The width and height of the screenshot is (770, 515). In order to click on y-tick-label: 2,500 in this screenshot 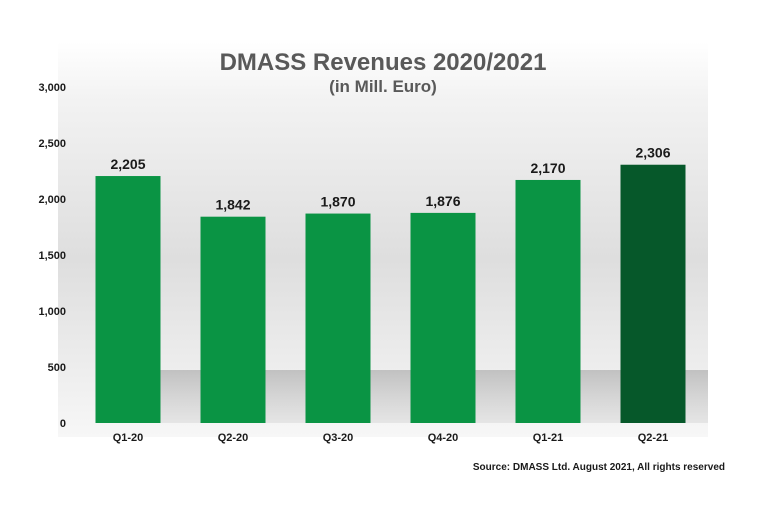, I will do `click(52, 144)`.